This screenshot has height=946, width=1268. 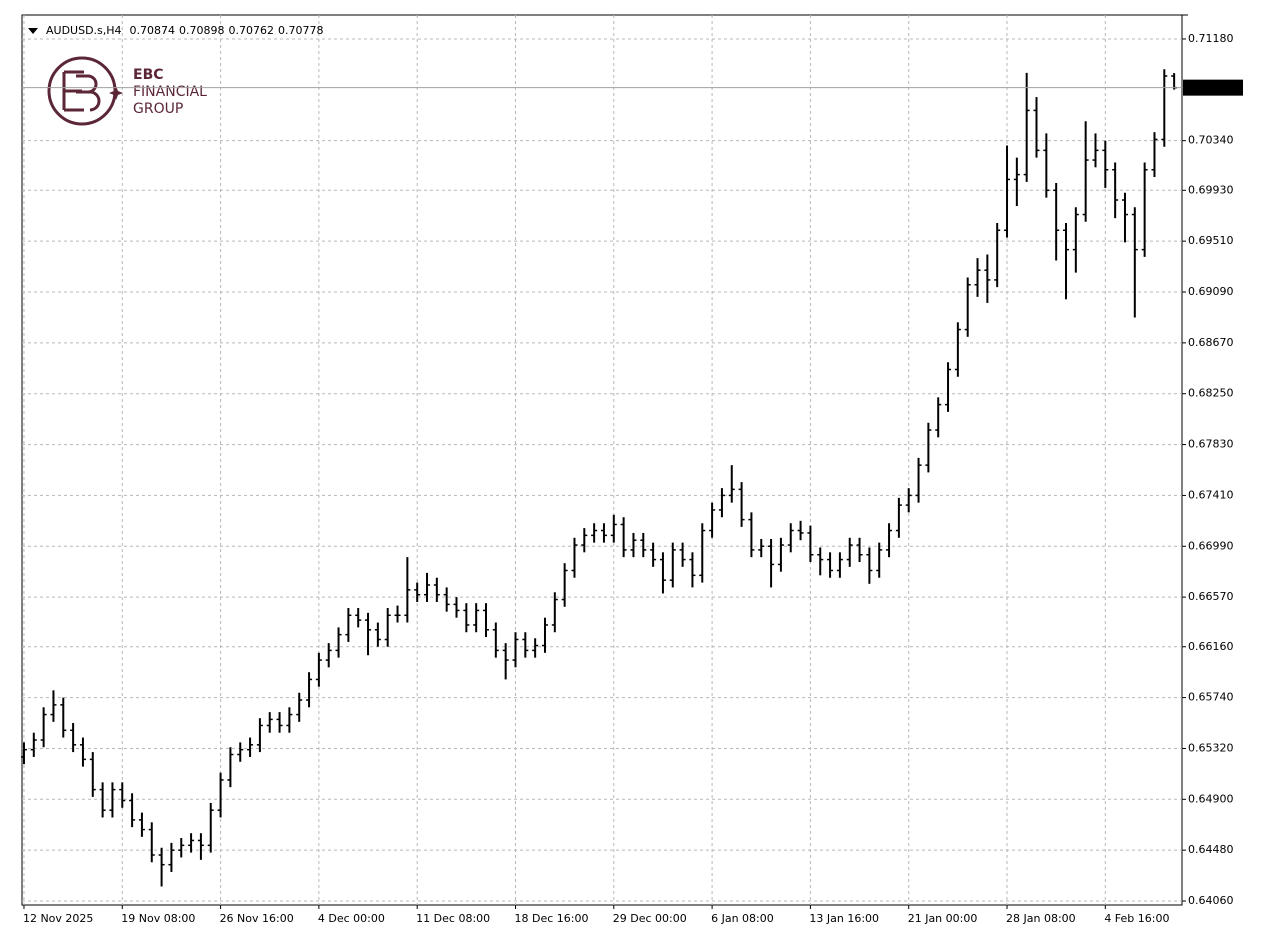 I want to click on price-label: 0.70778, so click(x=1213, y=87).